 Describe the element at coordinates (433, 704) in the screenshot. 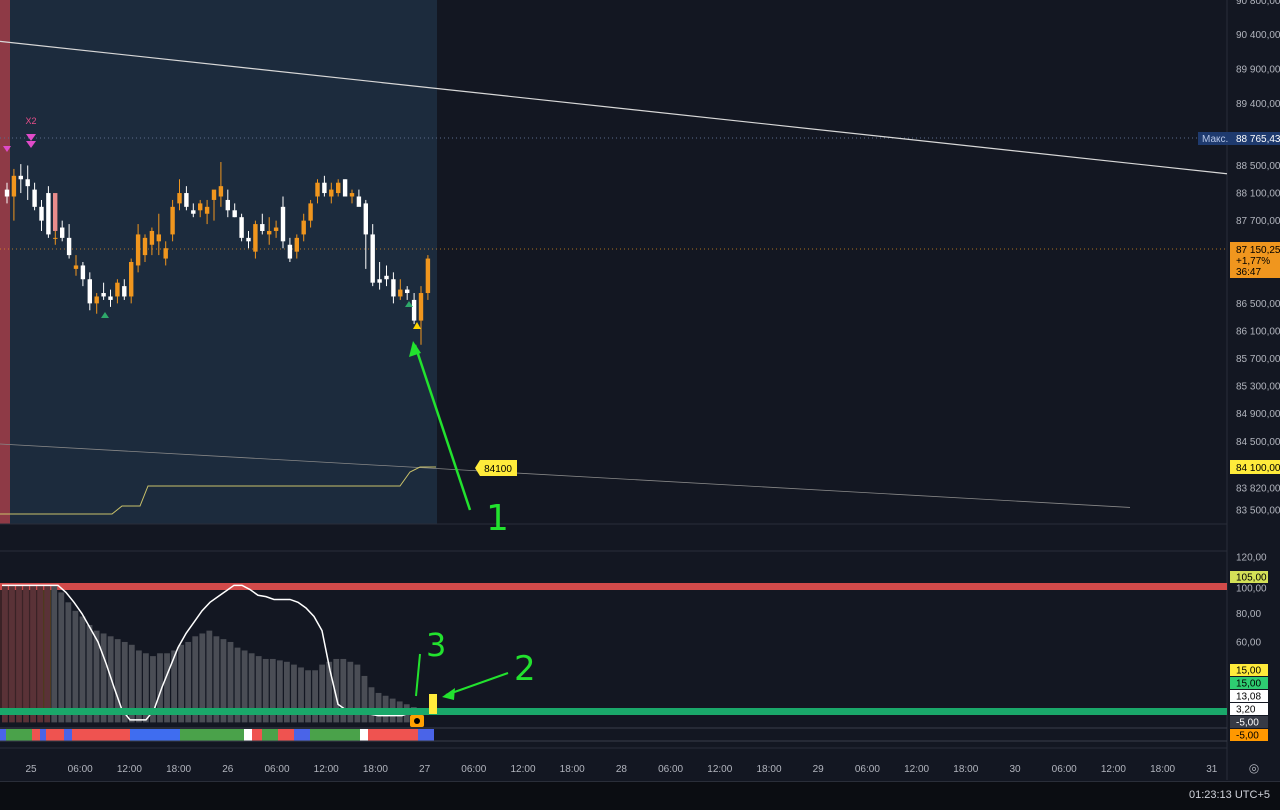

I see `current-signal-bar` at that location.